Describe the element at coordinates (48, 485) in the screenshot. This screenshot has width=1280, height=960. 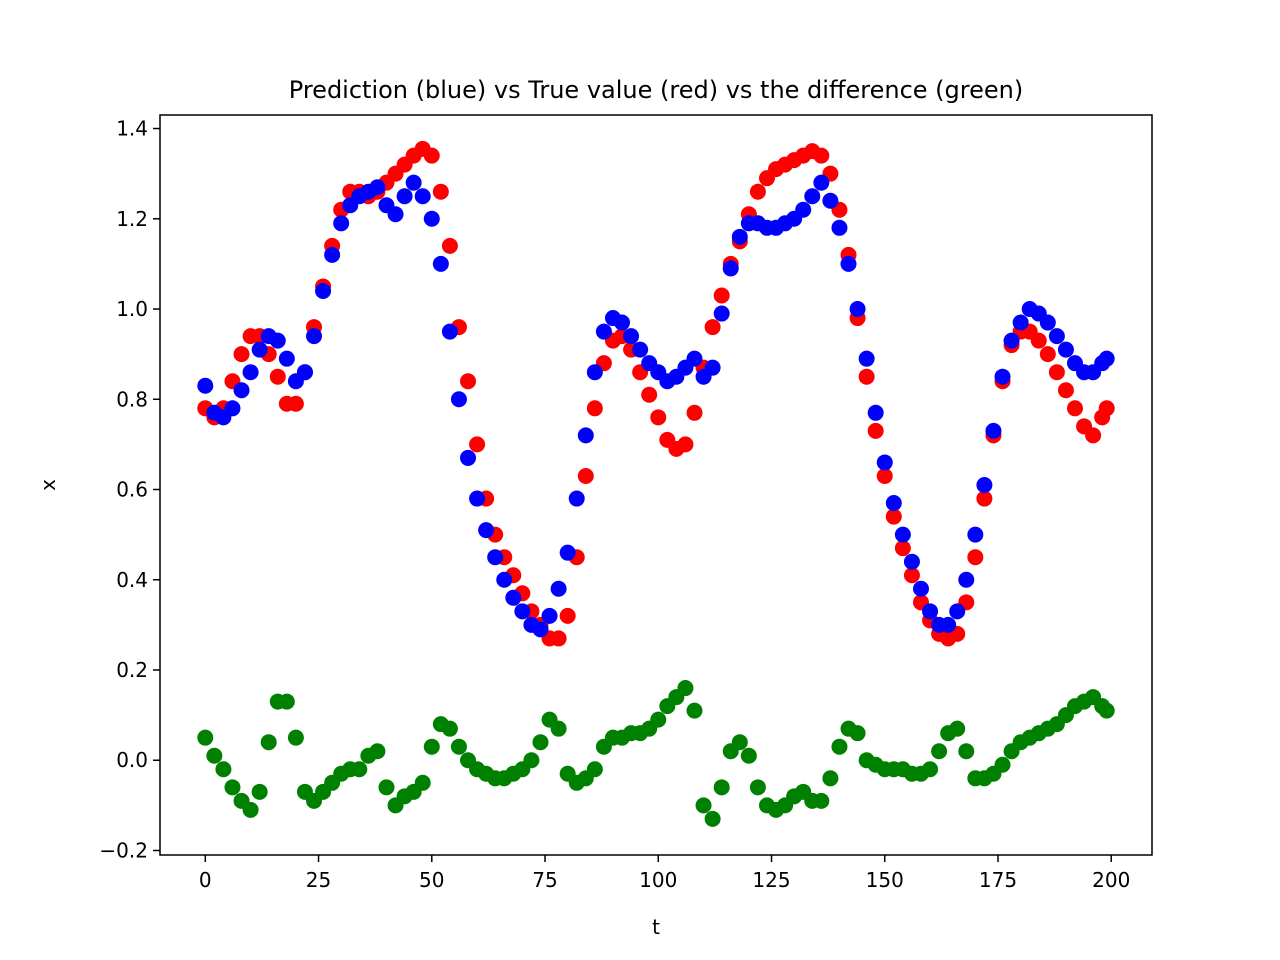
I see `y-axis-label: x` at that location.